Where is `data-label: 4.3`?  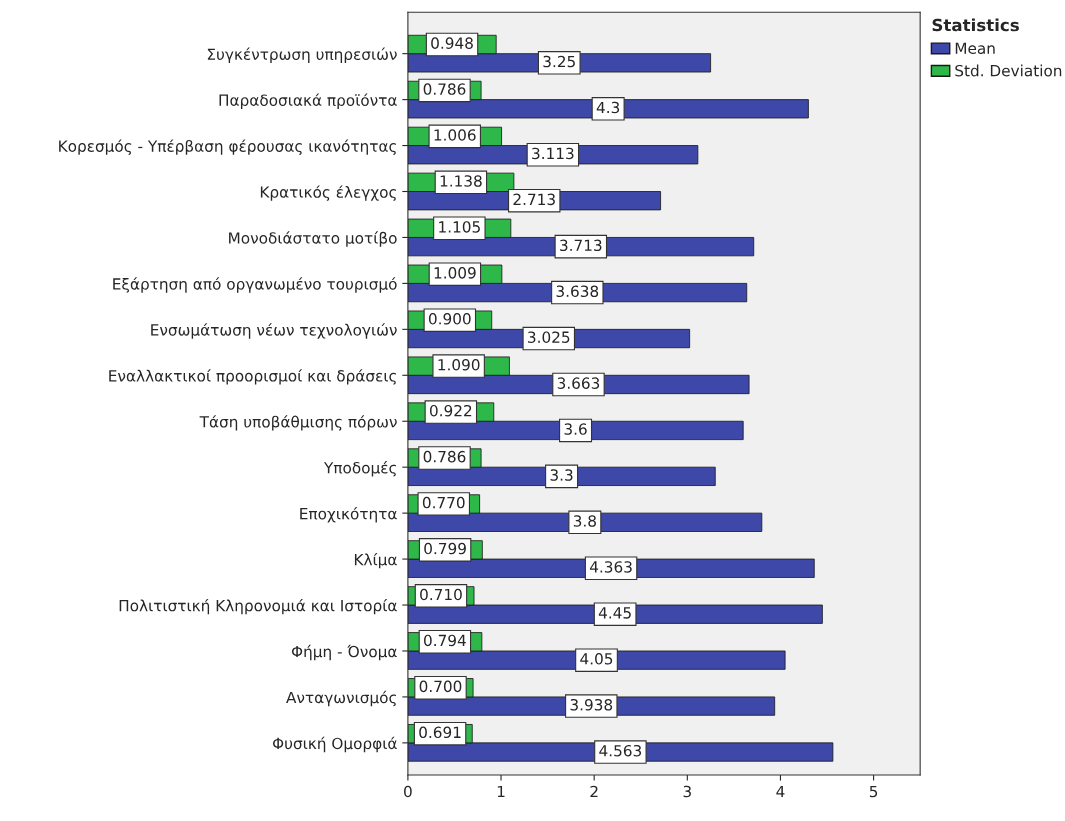 data-label: 4.3 is located at coordinates (608, 107).